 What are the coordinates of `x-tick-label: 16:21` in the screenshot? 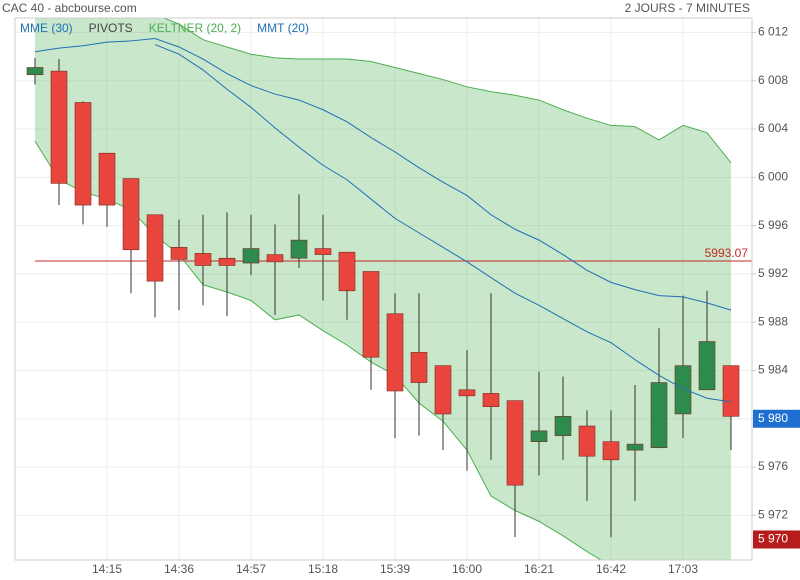 It's located at (539, 569).